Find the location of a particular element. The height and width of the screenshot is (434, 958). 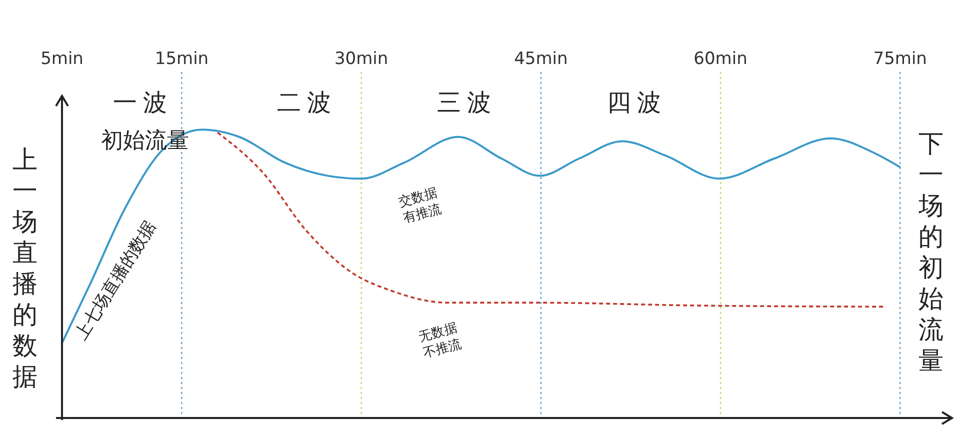

annotation: 上七场直播的数据 is located at coordinates (115, 281).